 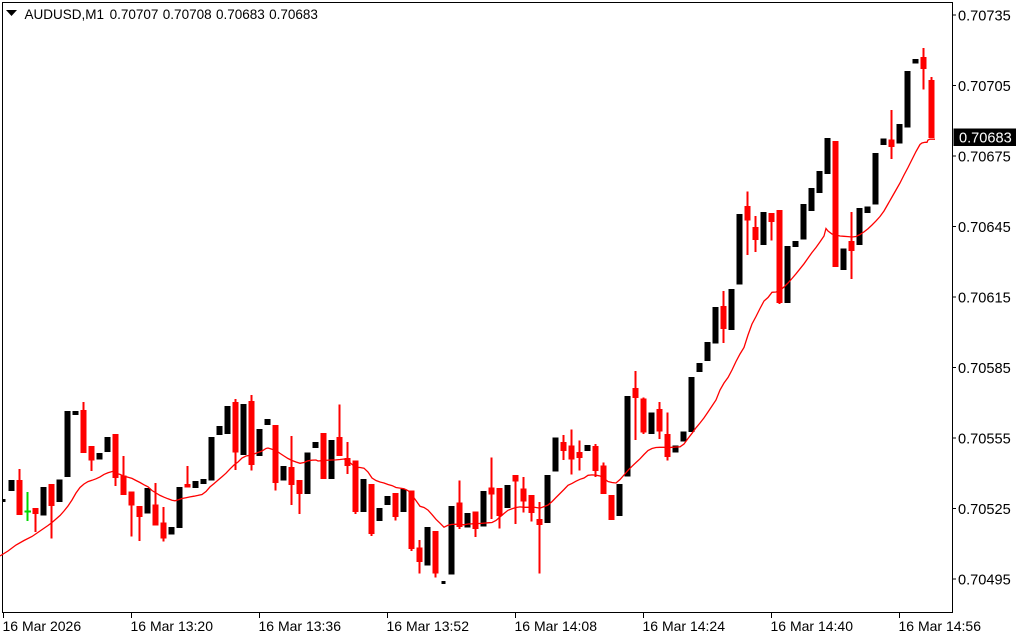 What do you see at coordinates (42, 626) in the screenshot?
I see `svg-text: 16 Mar 2026` at bounding box center [42, 626].